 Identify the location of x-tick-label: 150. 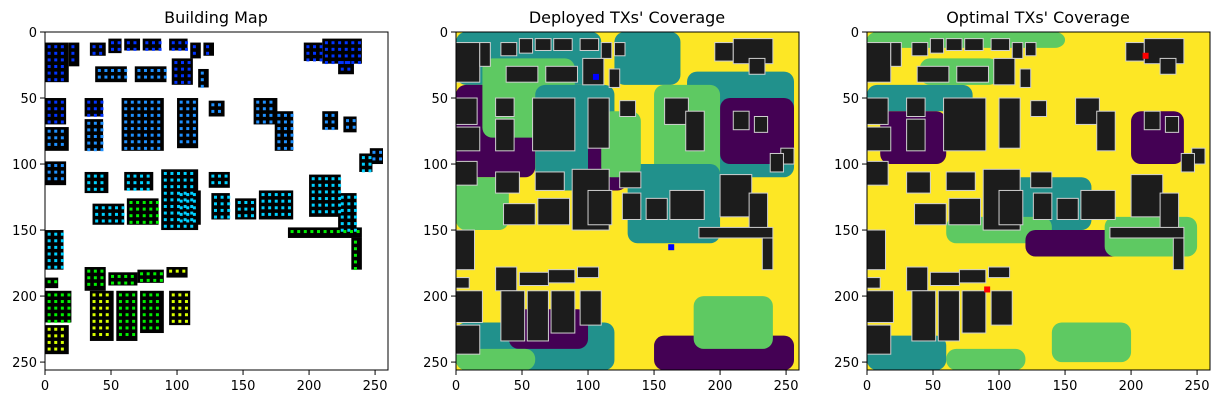
(243, 386).